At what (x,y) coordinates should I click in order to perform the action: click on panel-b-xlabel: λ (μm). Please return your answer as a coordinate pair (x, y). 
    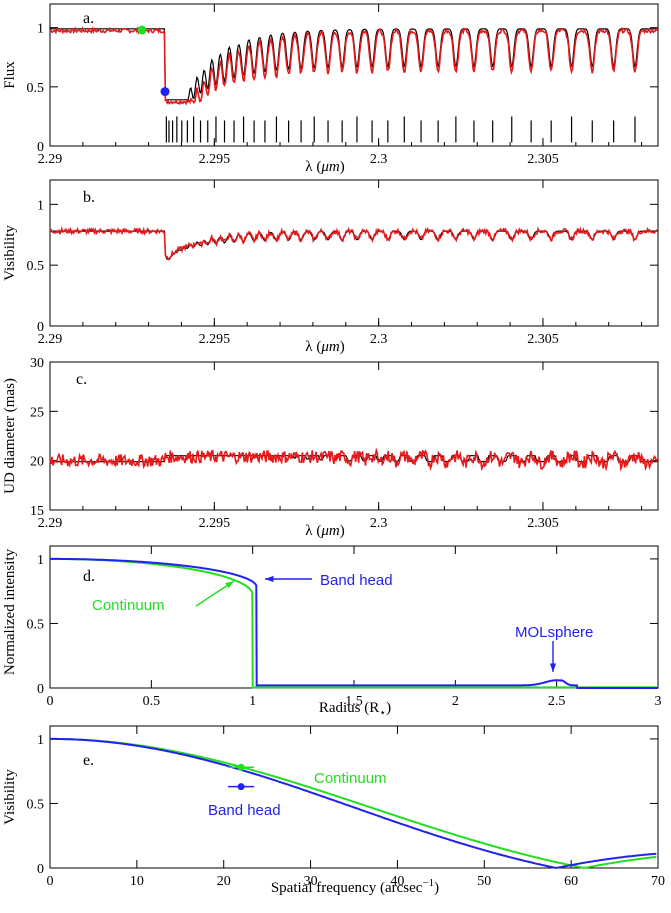
    Looking at the image, I should click on (324, 347).